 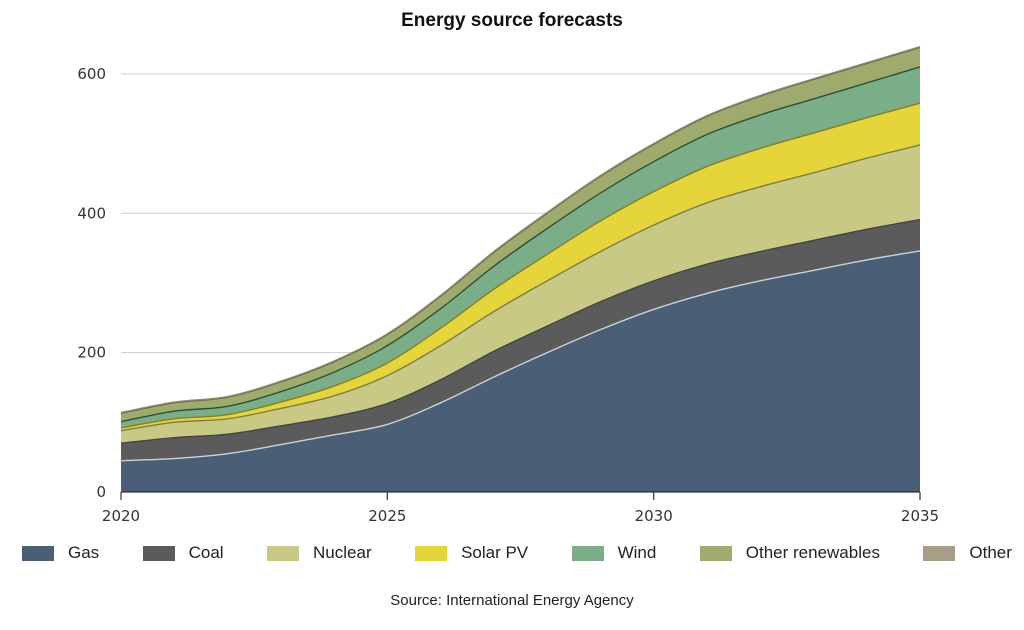 What do you see at coordinates (206, 552) in the screenshot?
I see `legend-label-coal: Coal` at bounding box center [206, 552].